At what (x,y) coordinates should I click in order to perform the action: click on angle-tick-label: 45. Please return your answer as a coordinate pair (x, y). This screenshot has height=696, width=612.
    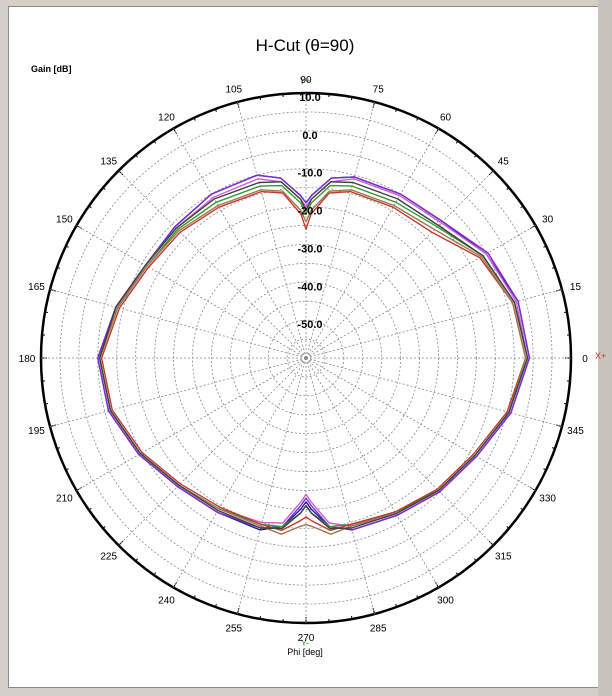
    Looking at the image, I should click on (504, 162).